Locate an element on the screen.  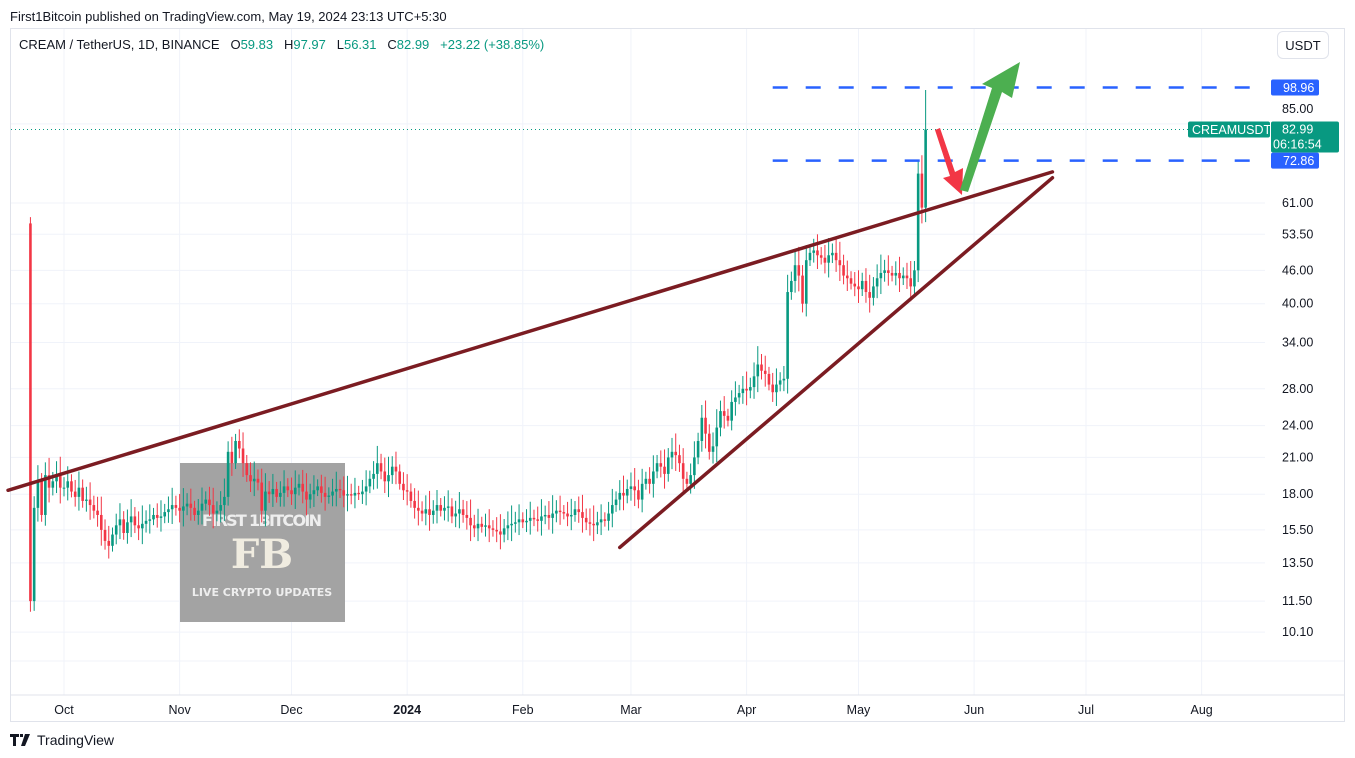
currency-button: USDT is located at coordinates (1303, 45).